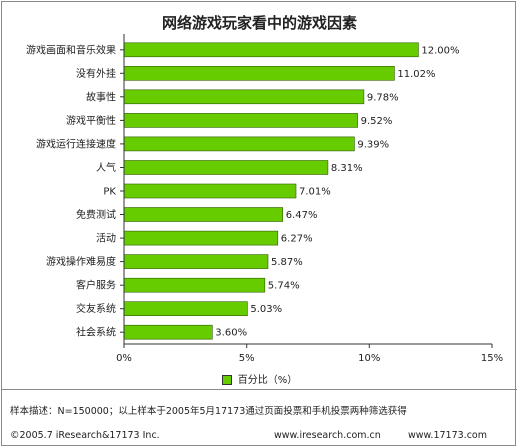 The image size is (517, 447). What do you see at coordinates (373, 144) in the screenshot?
I see `value-label: 9.39%` at bounding box center [373, 144].